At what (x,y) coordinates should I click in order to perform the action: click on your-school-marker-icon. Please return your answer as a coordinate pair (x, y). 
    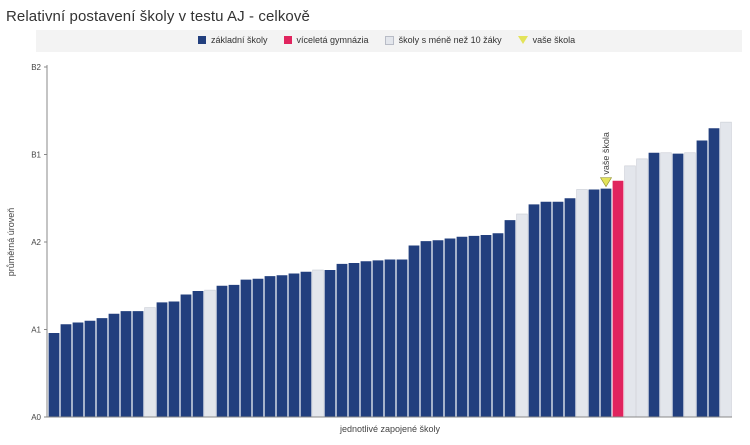
    Looking at the image, I should click on (606, 182).